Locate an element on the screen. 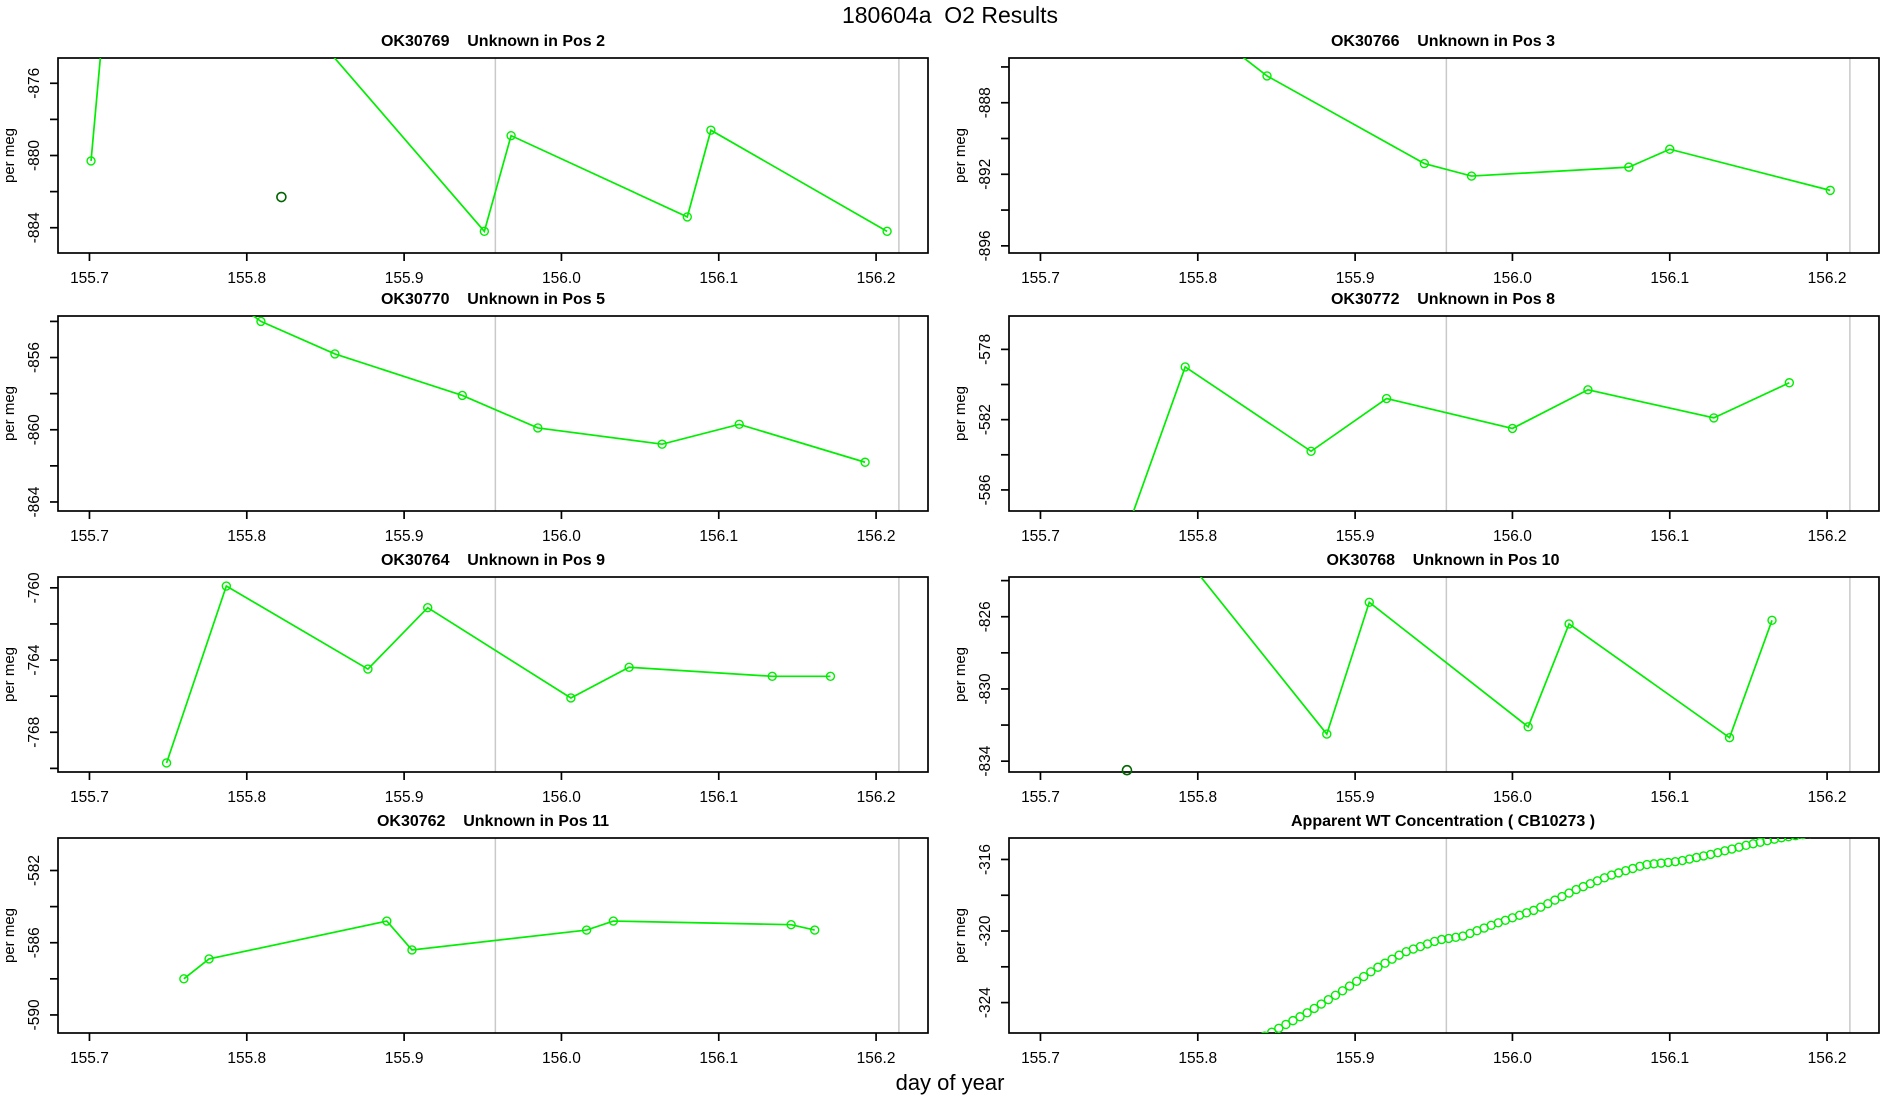  y-tick-label: -834 is located at coordinates (985, 760).